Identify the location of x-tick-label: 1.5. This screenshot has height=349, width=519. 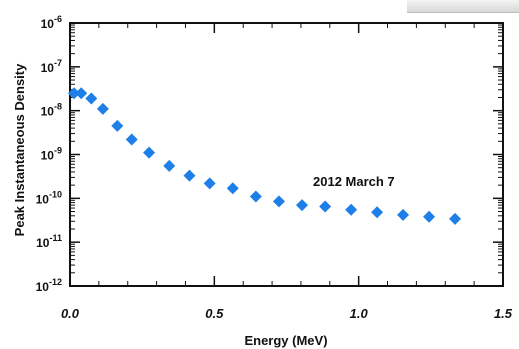
(503, 313).